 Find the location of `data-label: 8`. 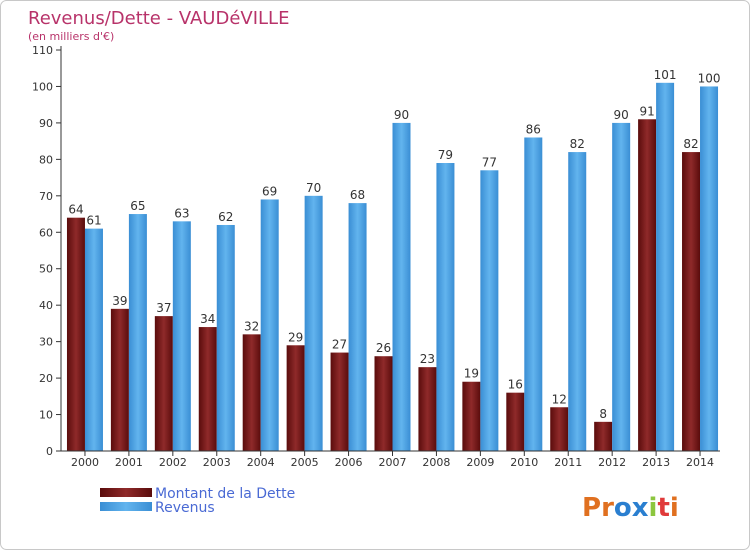

data-label: 8 is located at coordinates (603, 414).